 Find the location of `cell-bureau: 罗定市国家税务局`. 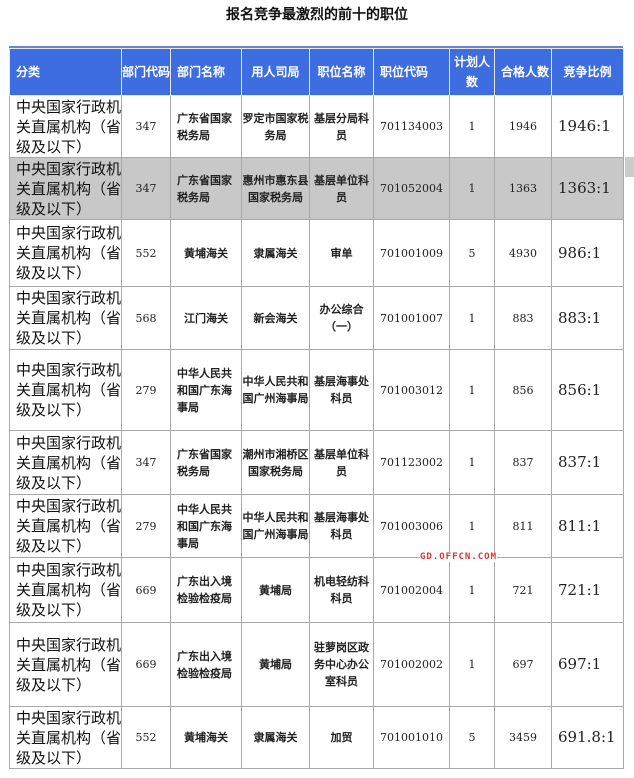

cell-bureau: 罗定市国家税务局 is located at coordinates (275, 126).